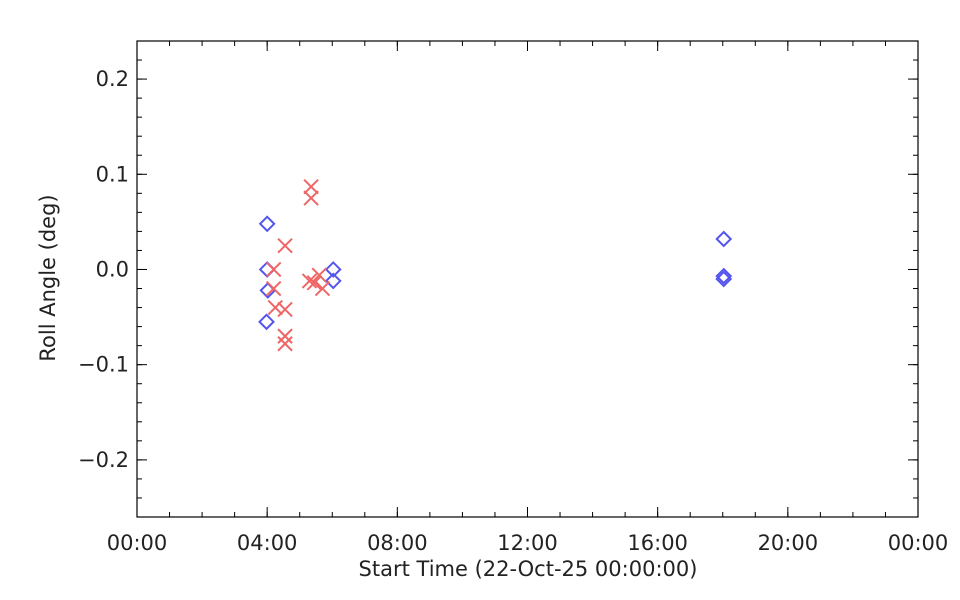  What do you see at coordinates (112, 174) in the screenshot?
I see `y-tick-label: 0.1` at bounding box center [112, 174].